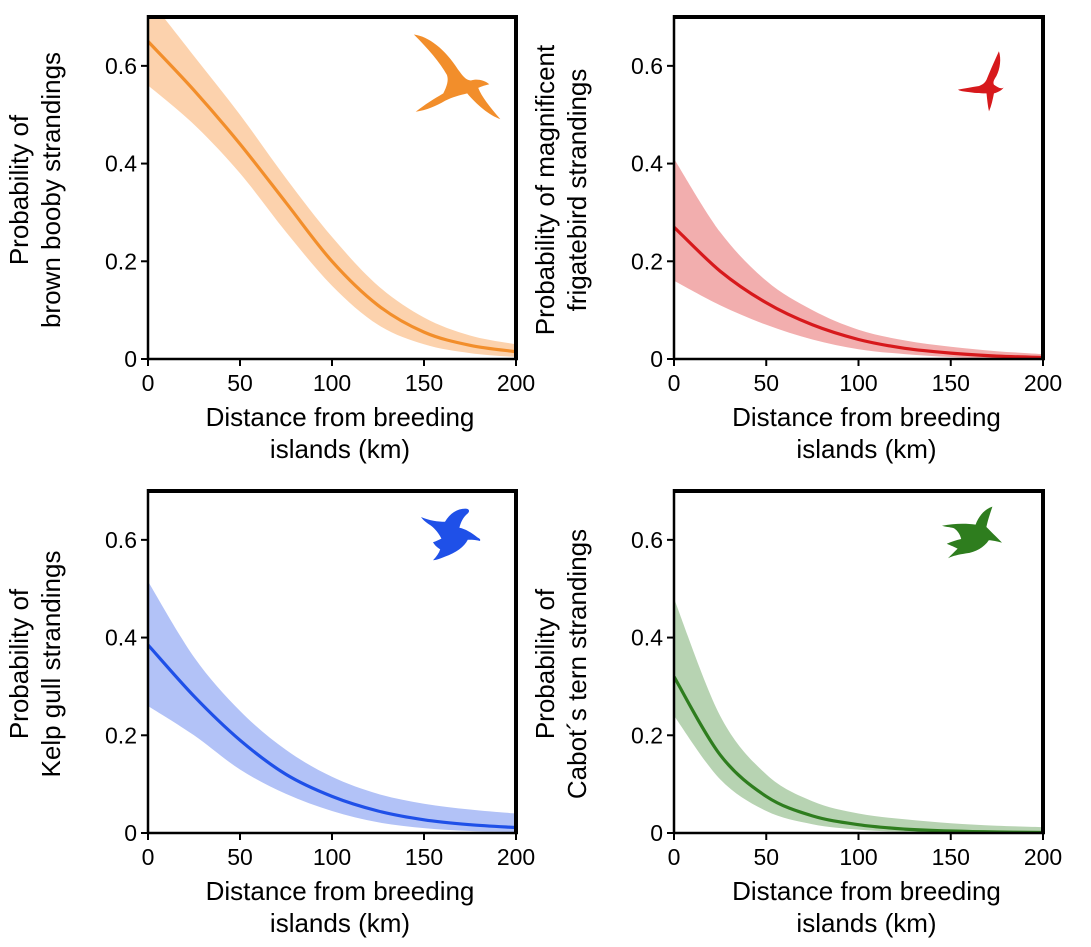 The image size is (1091, 947). I want to click on brown-booby-silhouette-icon, so click(457, 77).